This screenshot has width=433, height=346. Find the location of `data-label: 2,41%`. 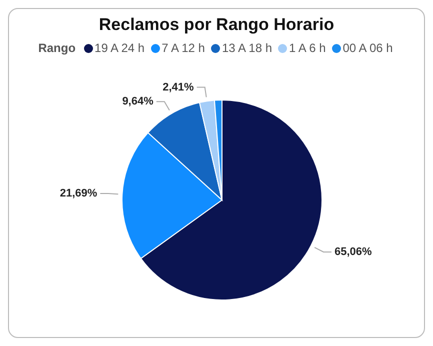

data-label: 2,41% is located at coordinates (178, 87).